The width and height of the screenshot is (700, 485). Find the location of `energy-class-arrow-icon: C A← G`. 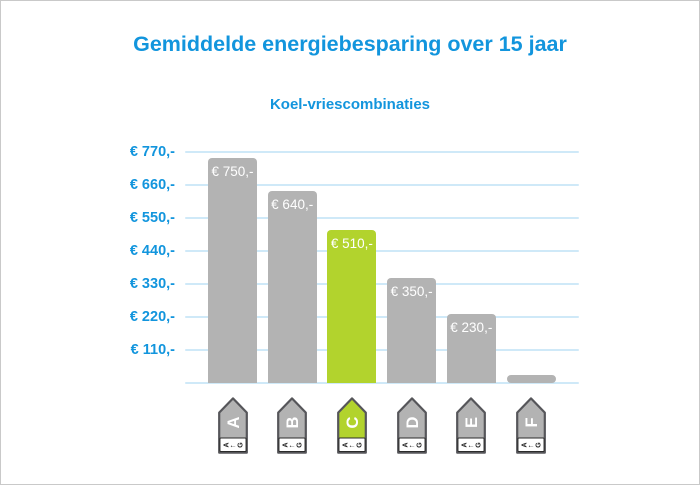

energy-class-arrow-icon: C A← G is located at coordinates (351, 425).